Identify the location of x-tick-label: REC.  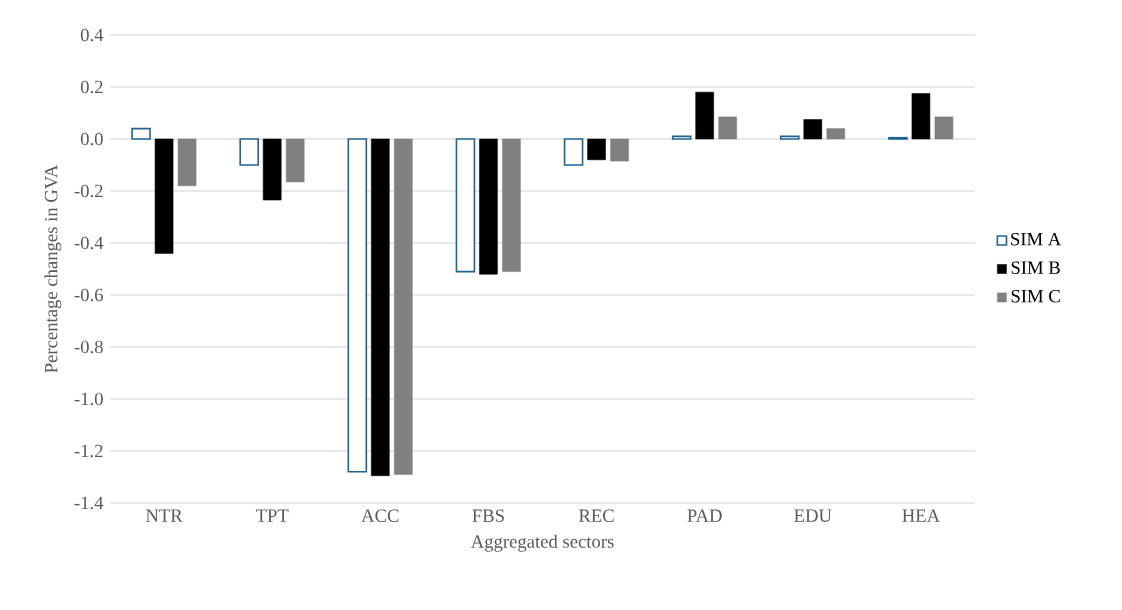
(596, 516).